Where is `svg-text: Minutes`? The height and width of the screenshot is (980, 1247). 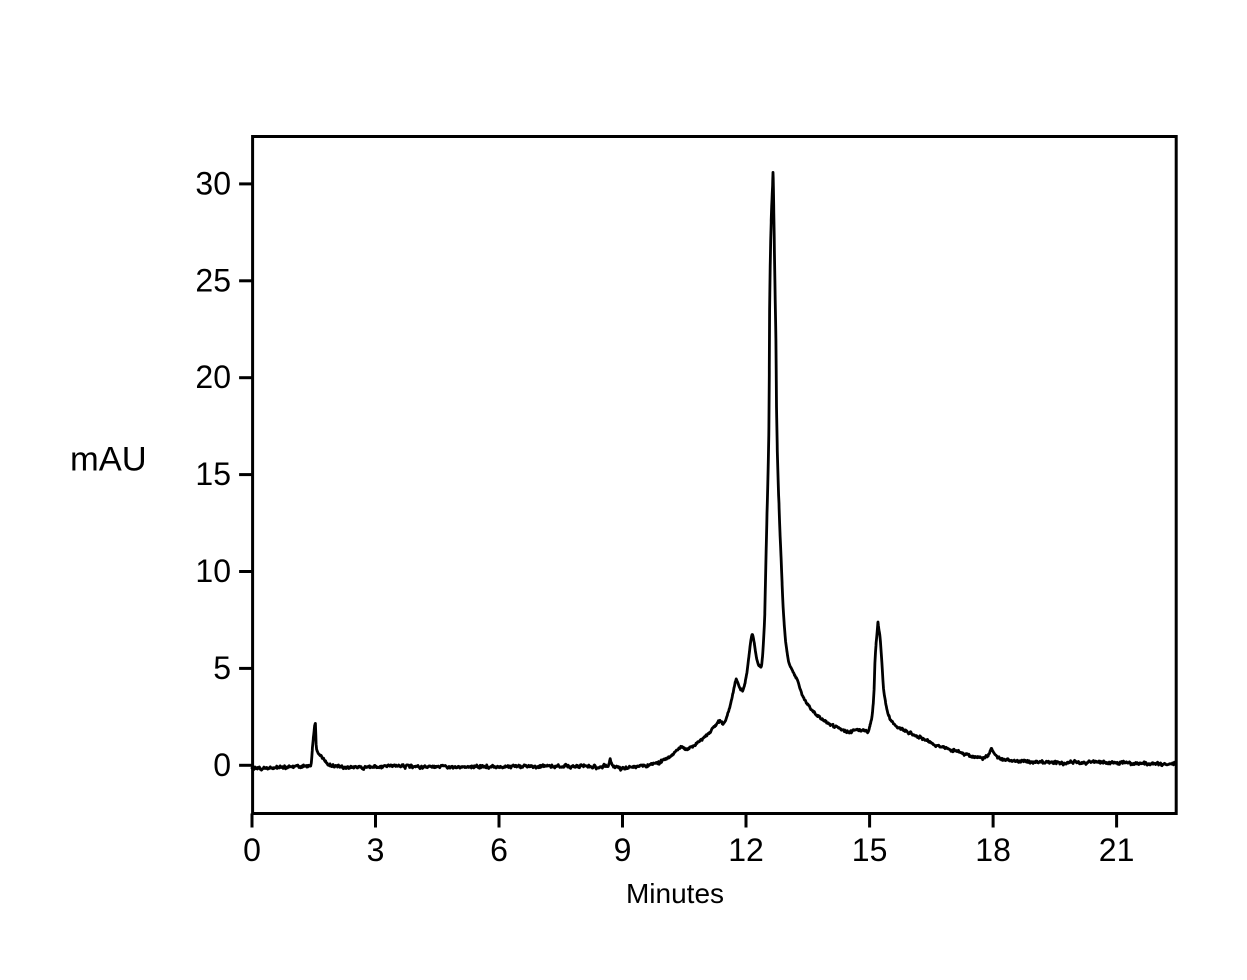 svg-text: Minutes is located at coordinates (675, 893).